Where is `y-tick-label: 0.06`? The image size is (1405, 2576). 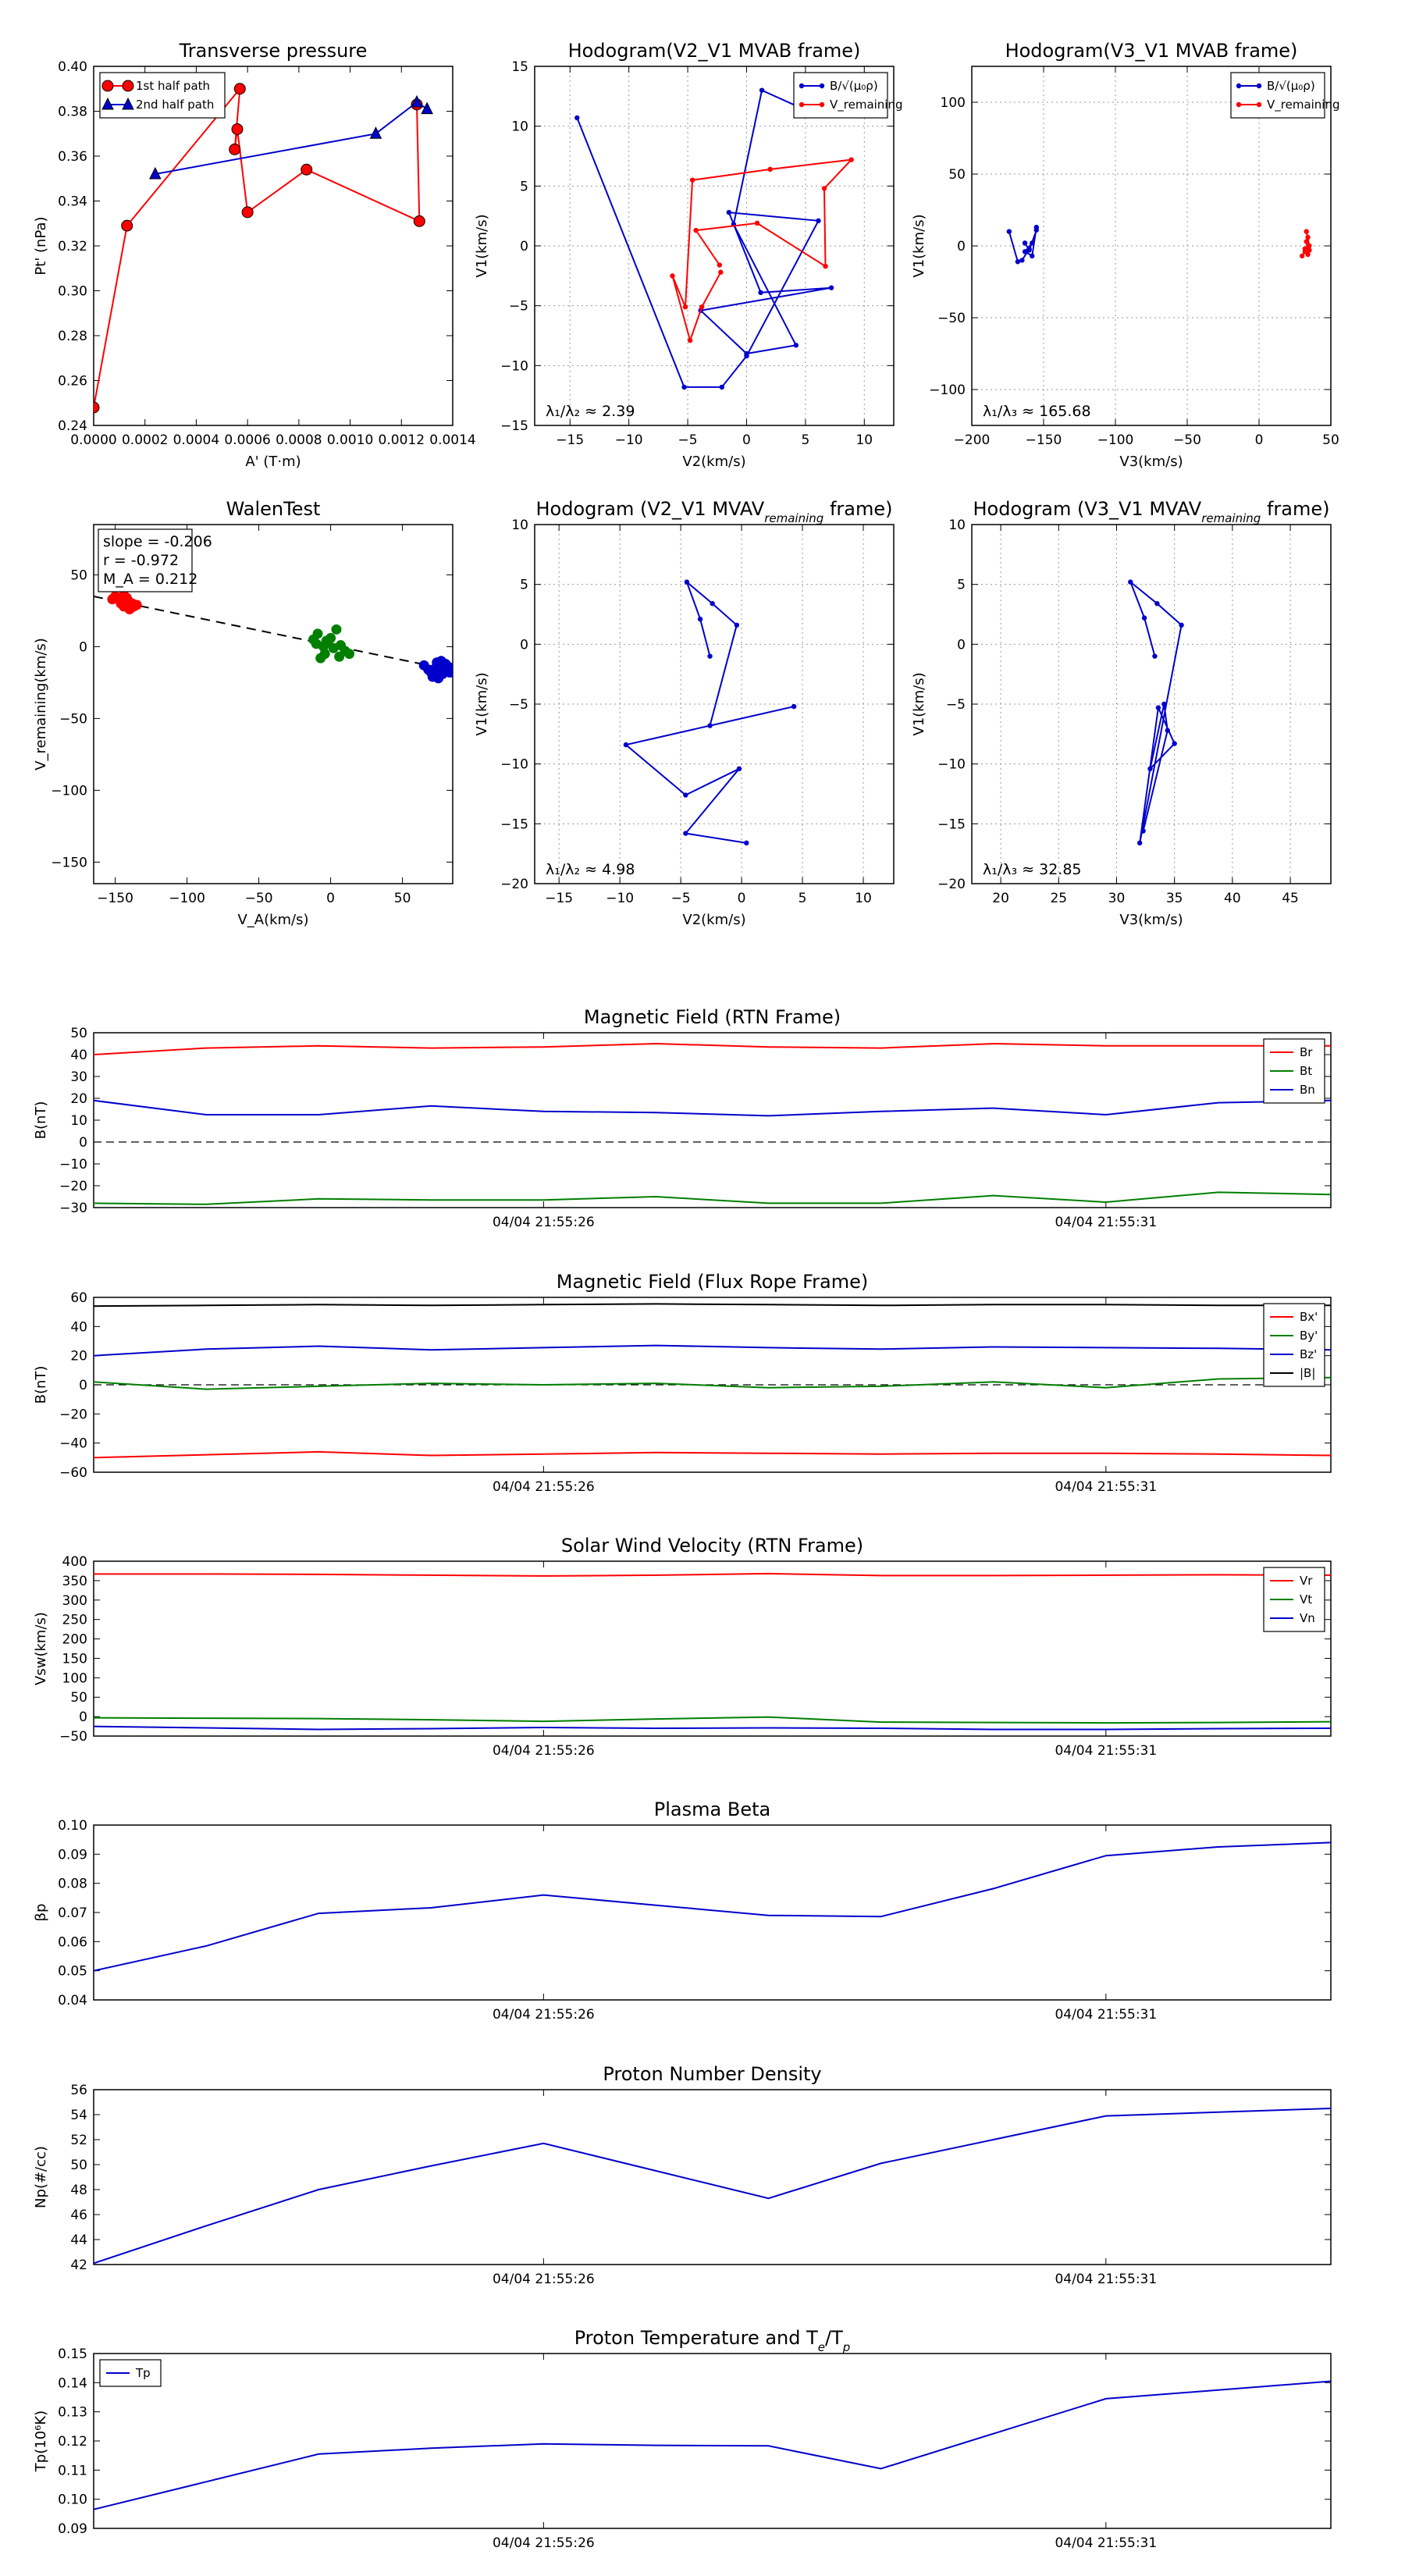
y-tick-label: 0.06 is located at coordinates (72, 1942).